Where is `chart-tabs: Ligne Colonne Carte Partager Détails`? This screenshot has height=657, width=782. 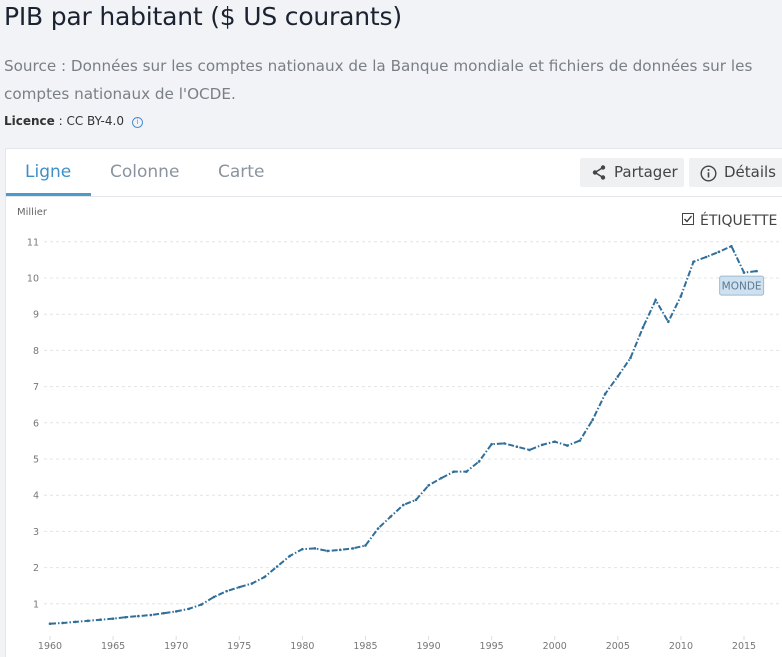
chart-tabs: Ligne Colonne Carte Partager Détails is located at coordinates (394, 173).